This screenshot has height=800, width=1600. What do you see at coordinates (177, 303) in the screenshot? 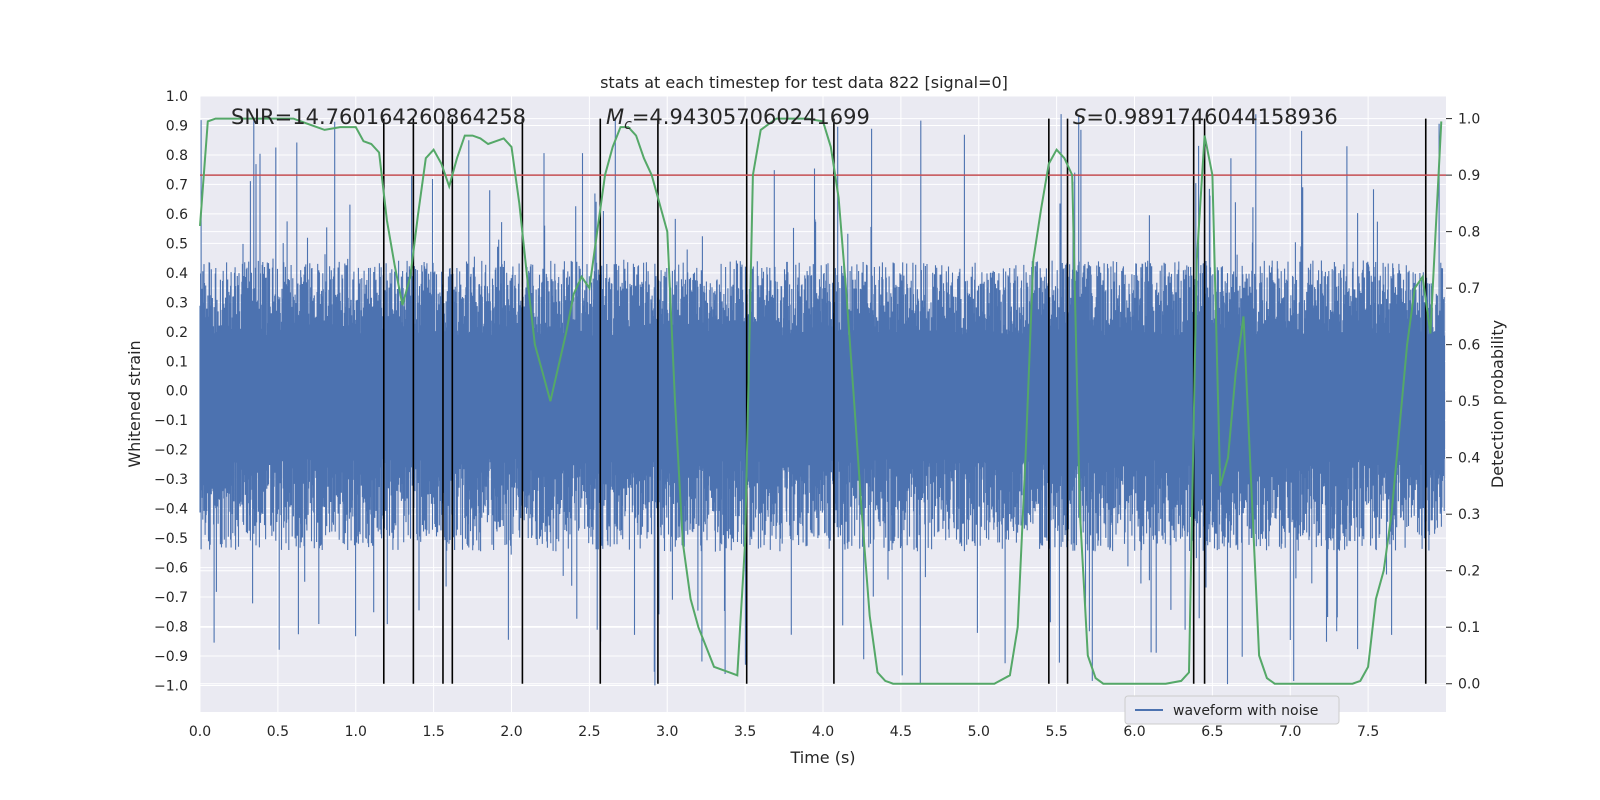
I see `left-tick-label: 0.3` at bounding box center [177, 303].